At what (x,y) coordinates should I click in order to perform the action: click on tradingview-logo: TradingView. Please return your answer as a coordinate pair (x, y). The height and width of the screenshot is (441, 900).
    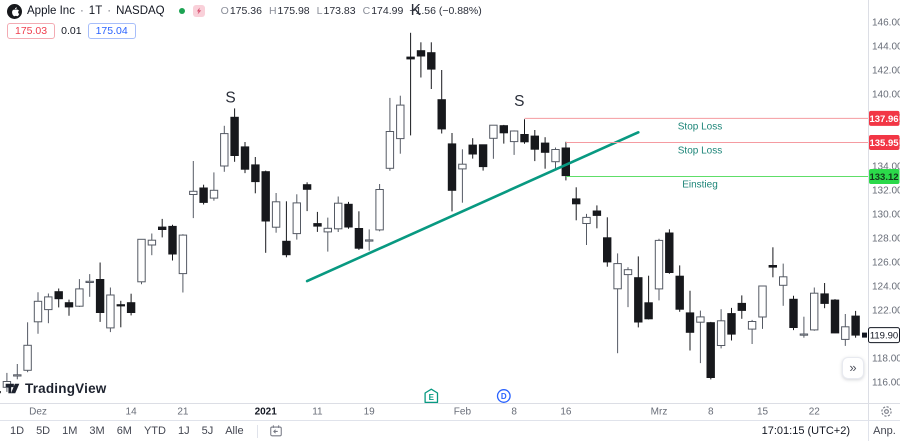
    Looking at the image, I should click on (55, 388).